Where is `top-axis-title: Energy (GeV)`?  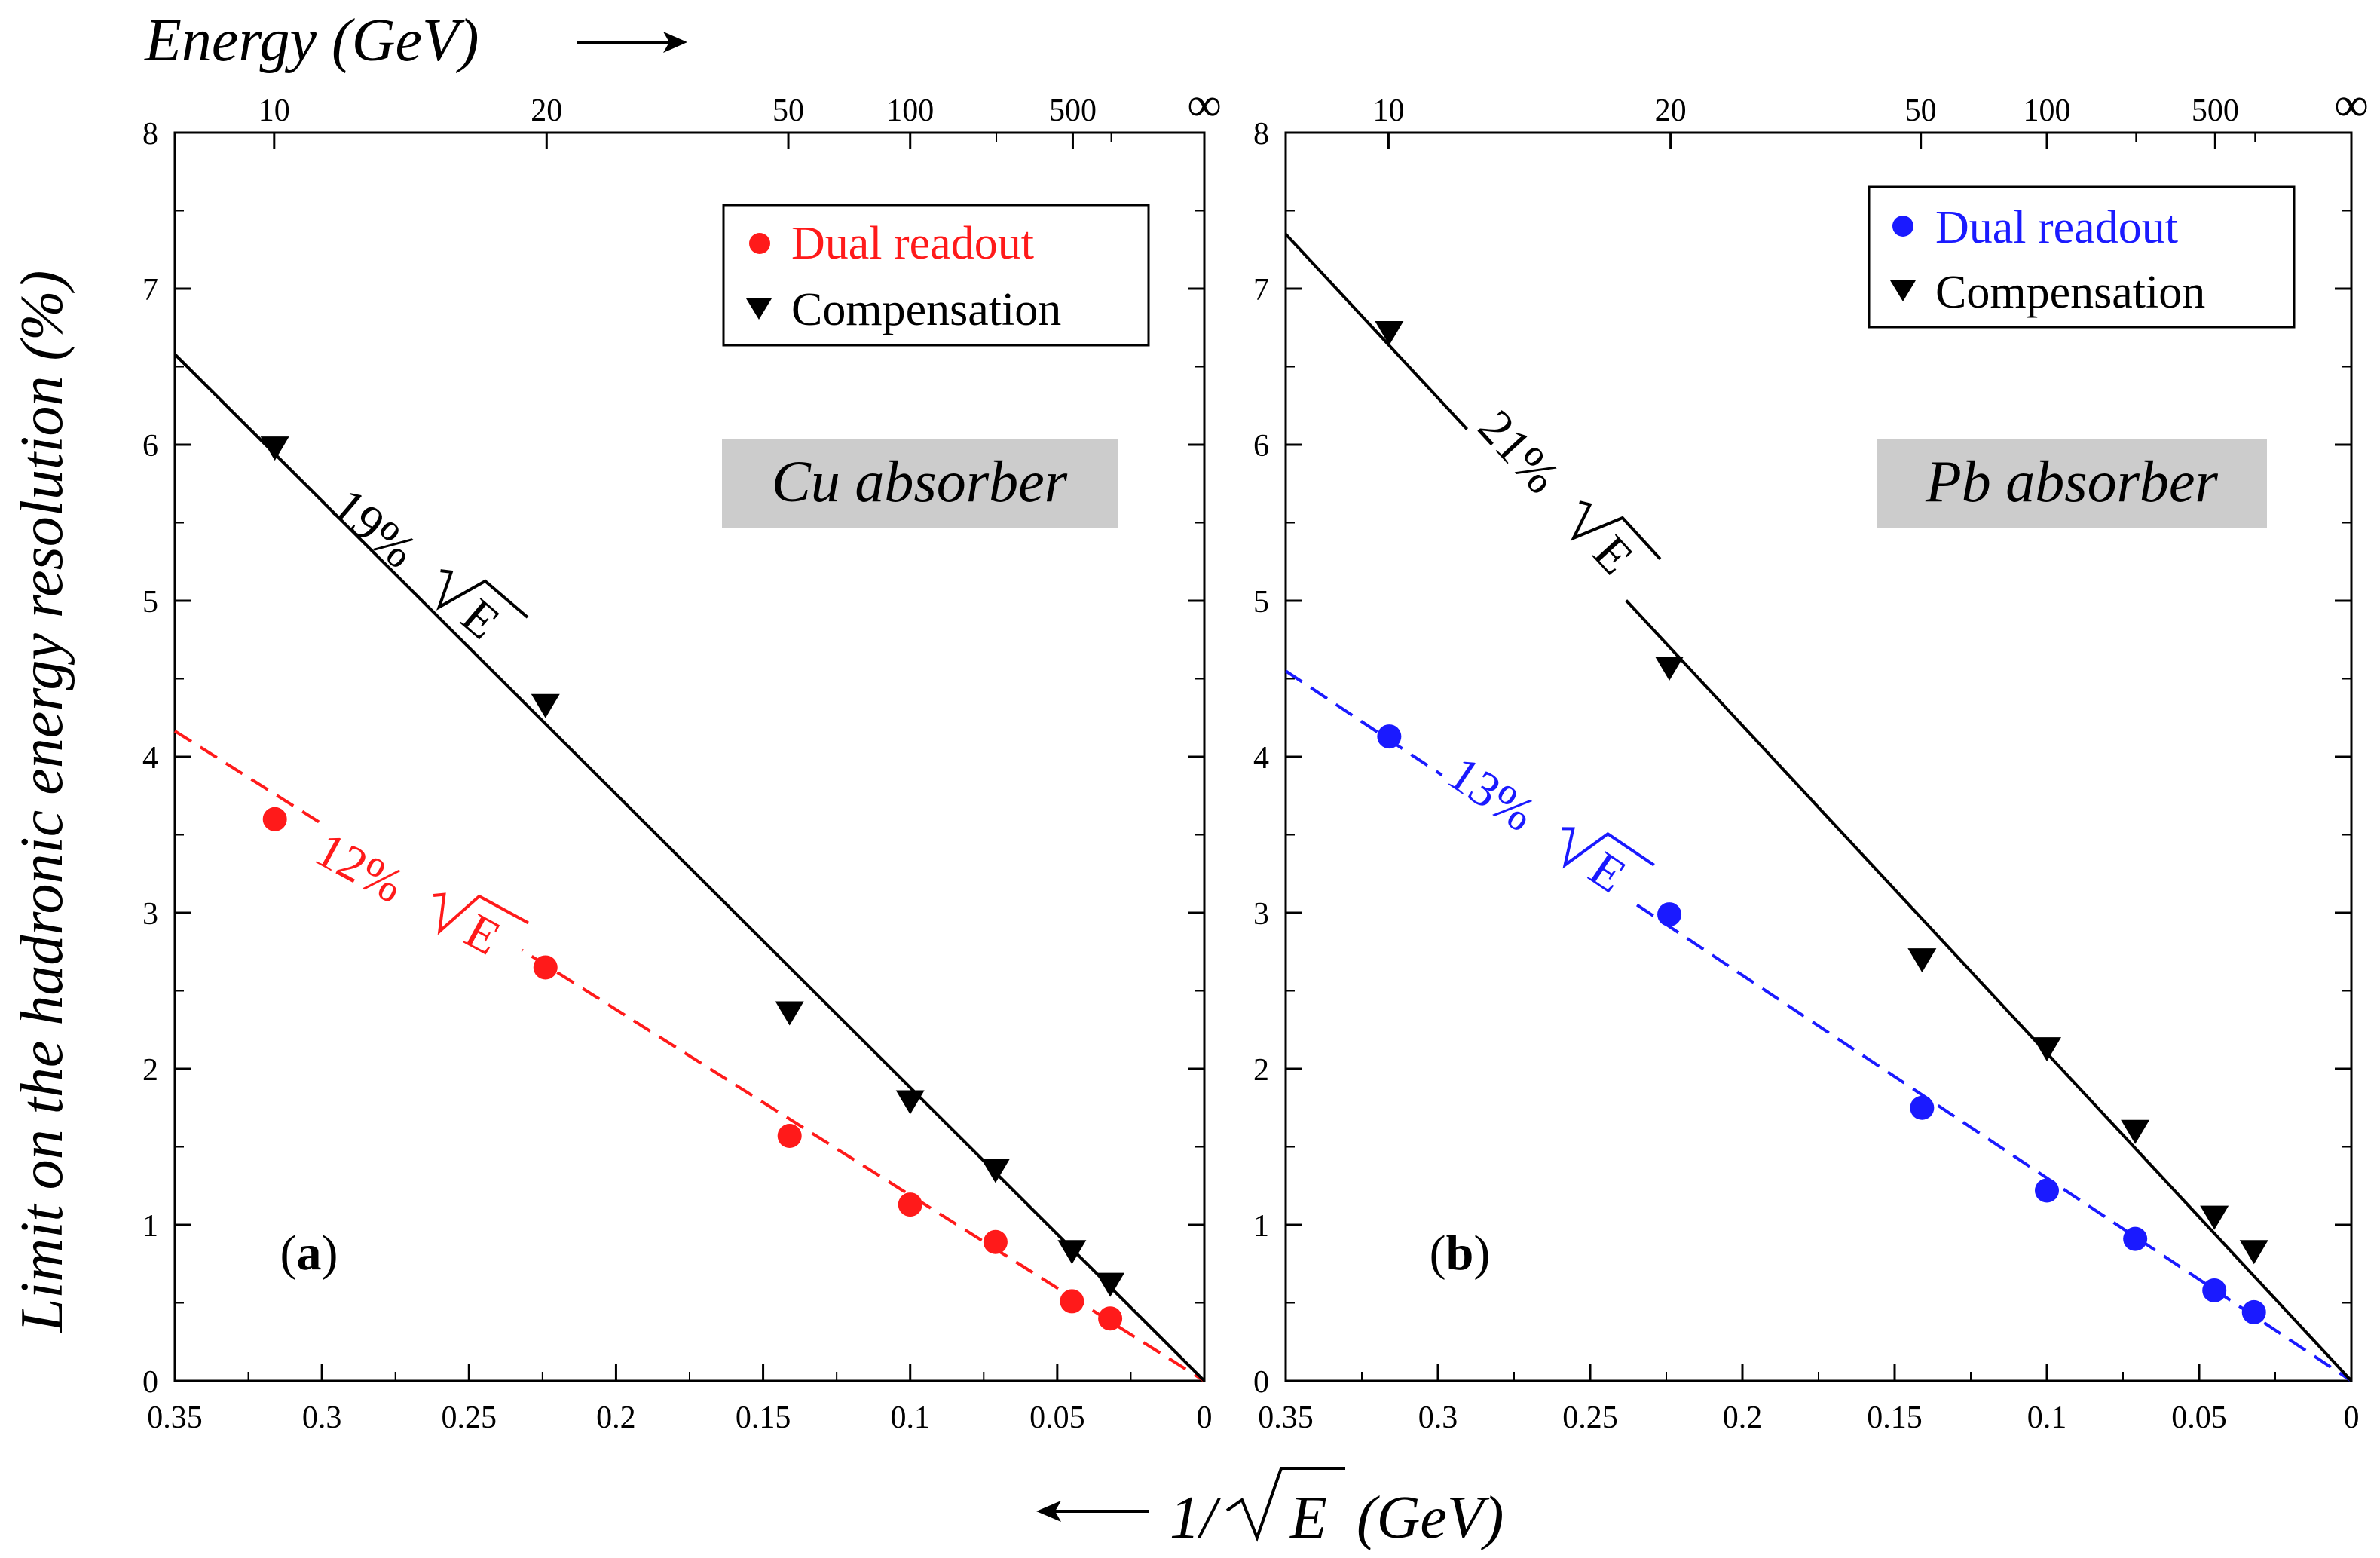
top-axis-title: Energy (GeV) is located at coordinates (311, 41).